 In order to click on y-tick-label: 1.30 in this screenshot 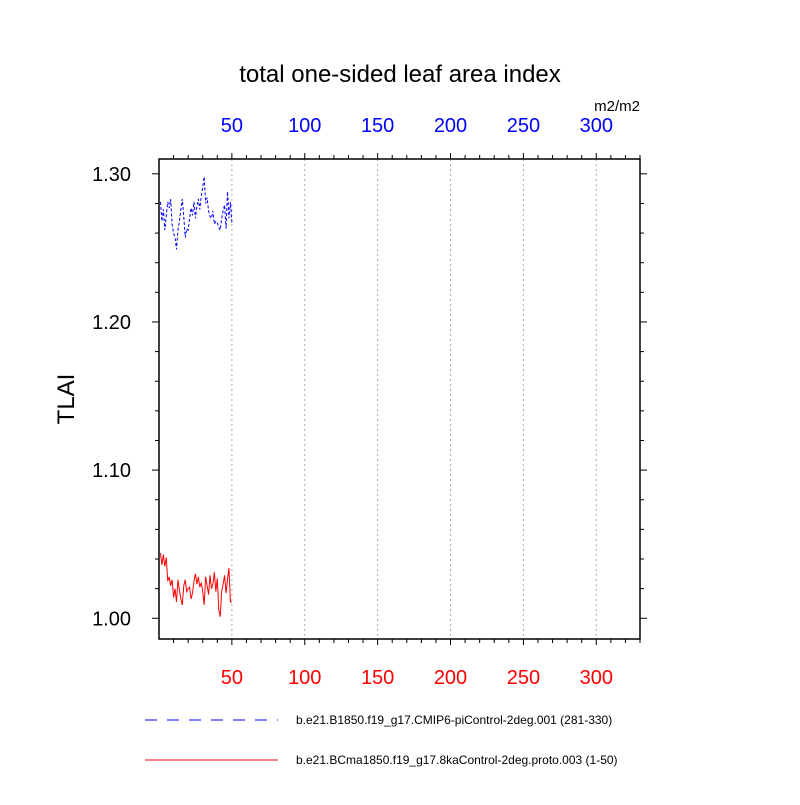, I will do `click(111, 175)`.